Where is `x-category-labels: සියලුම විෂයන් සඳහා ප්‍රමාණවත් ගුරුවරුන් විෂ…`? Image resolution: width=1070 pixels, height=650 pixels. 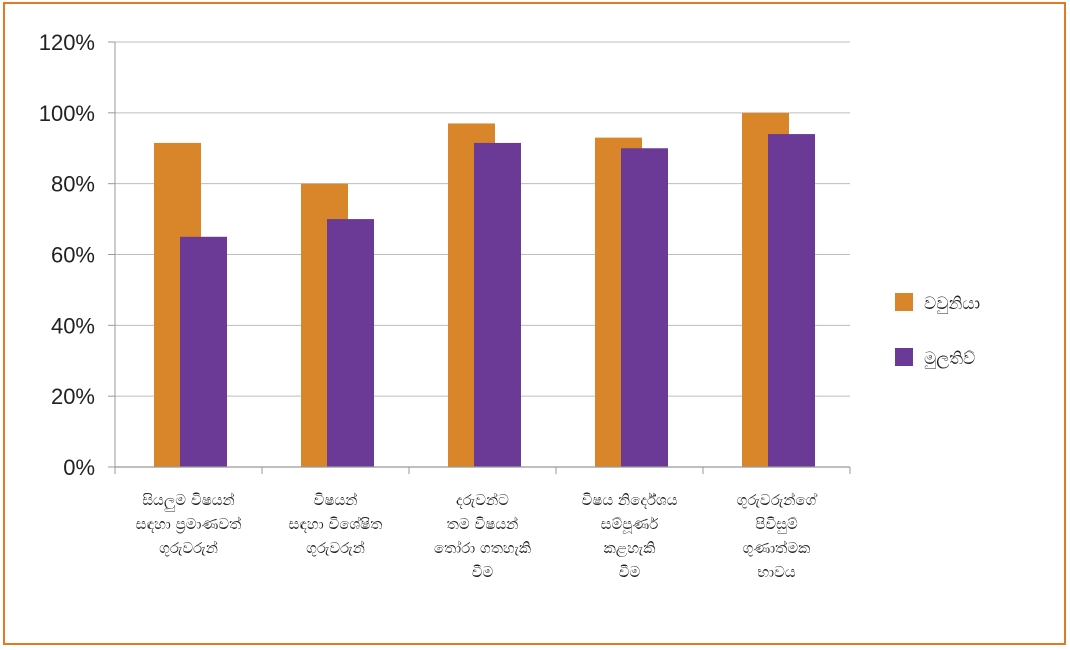 x-category-labels: සියලුම විෂයන් සඳහා ප්‍රමාණවත් ගුරුවරුන් විෂ… is located at coordinates (477, 536).